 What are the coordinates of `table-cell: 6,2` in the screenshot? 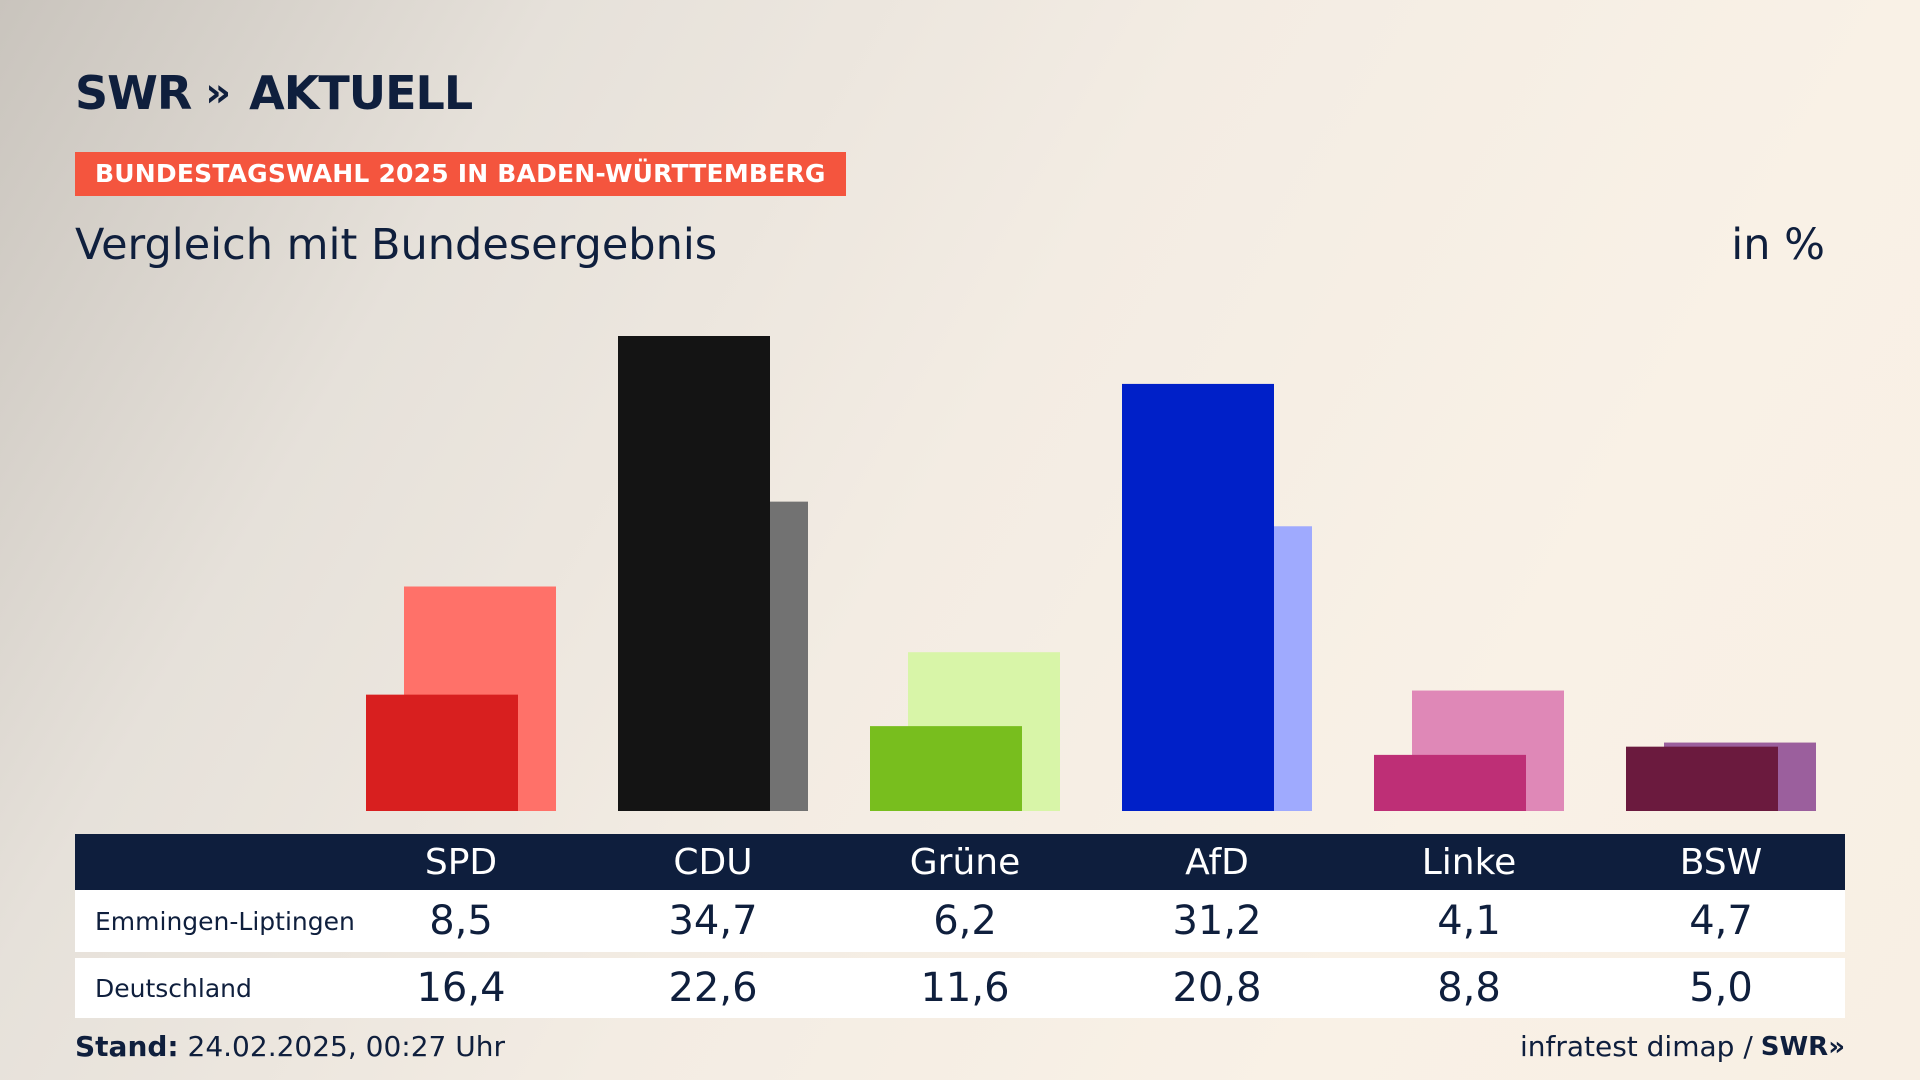 It's located at (965, 921).